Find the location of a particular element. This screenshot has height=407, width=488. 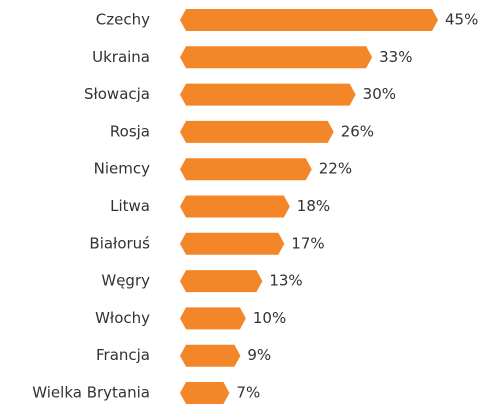

category-label: Włochy is located at coordinates (122, 318).